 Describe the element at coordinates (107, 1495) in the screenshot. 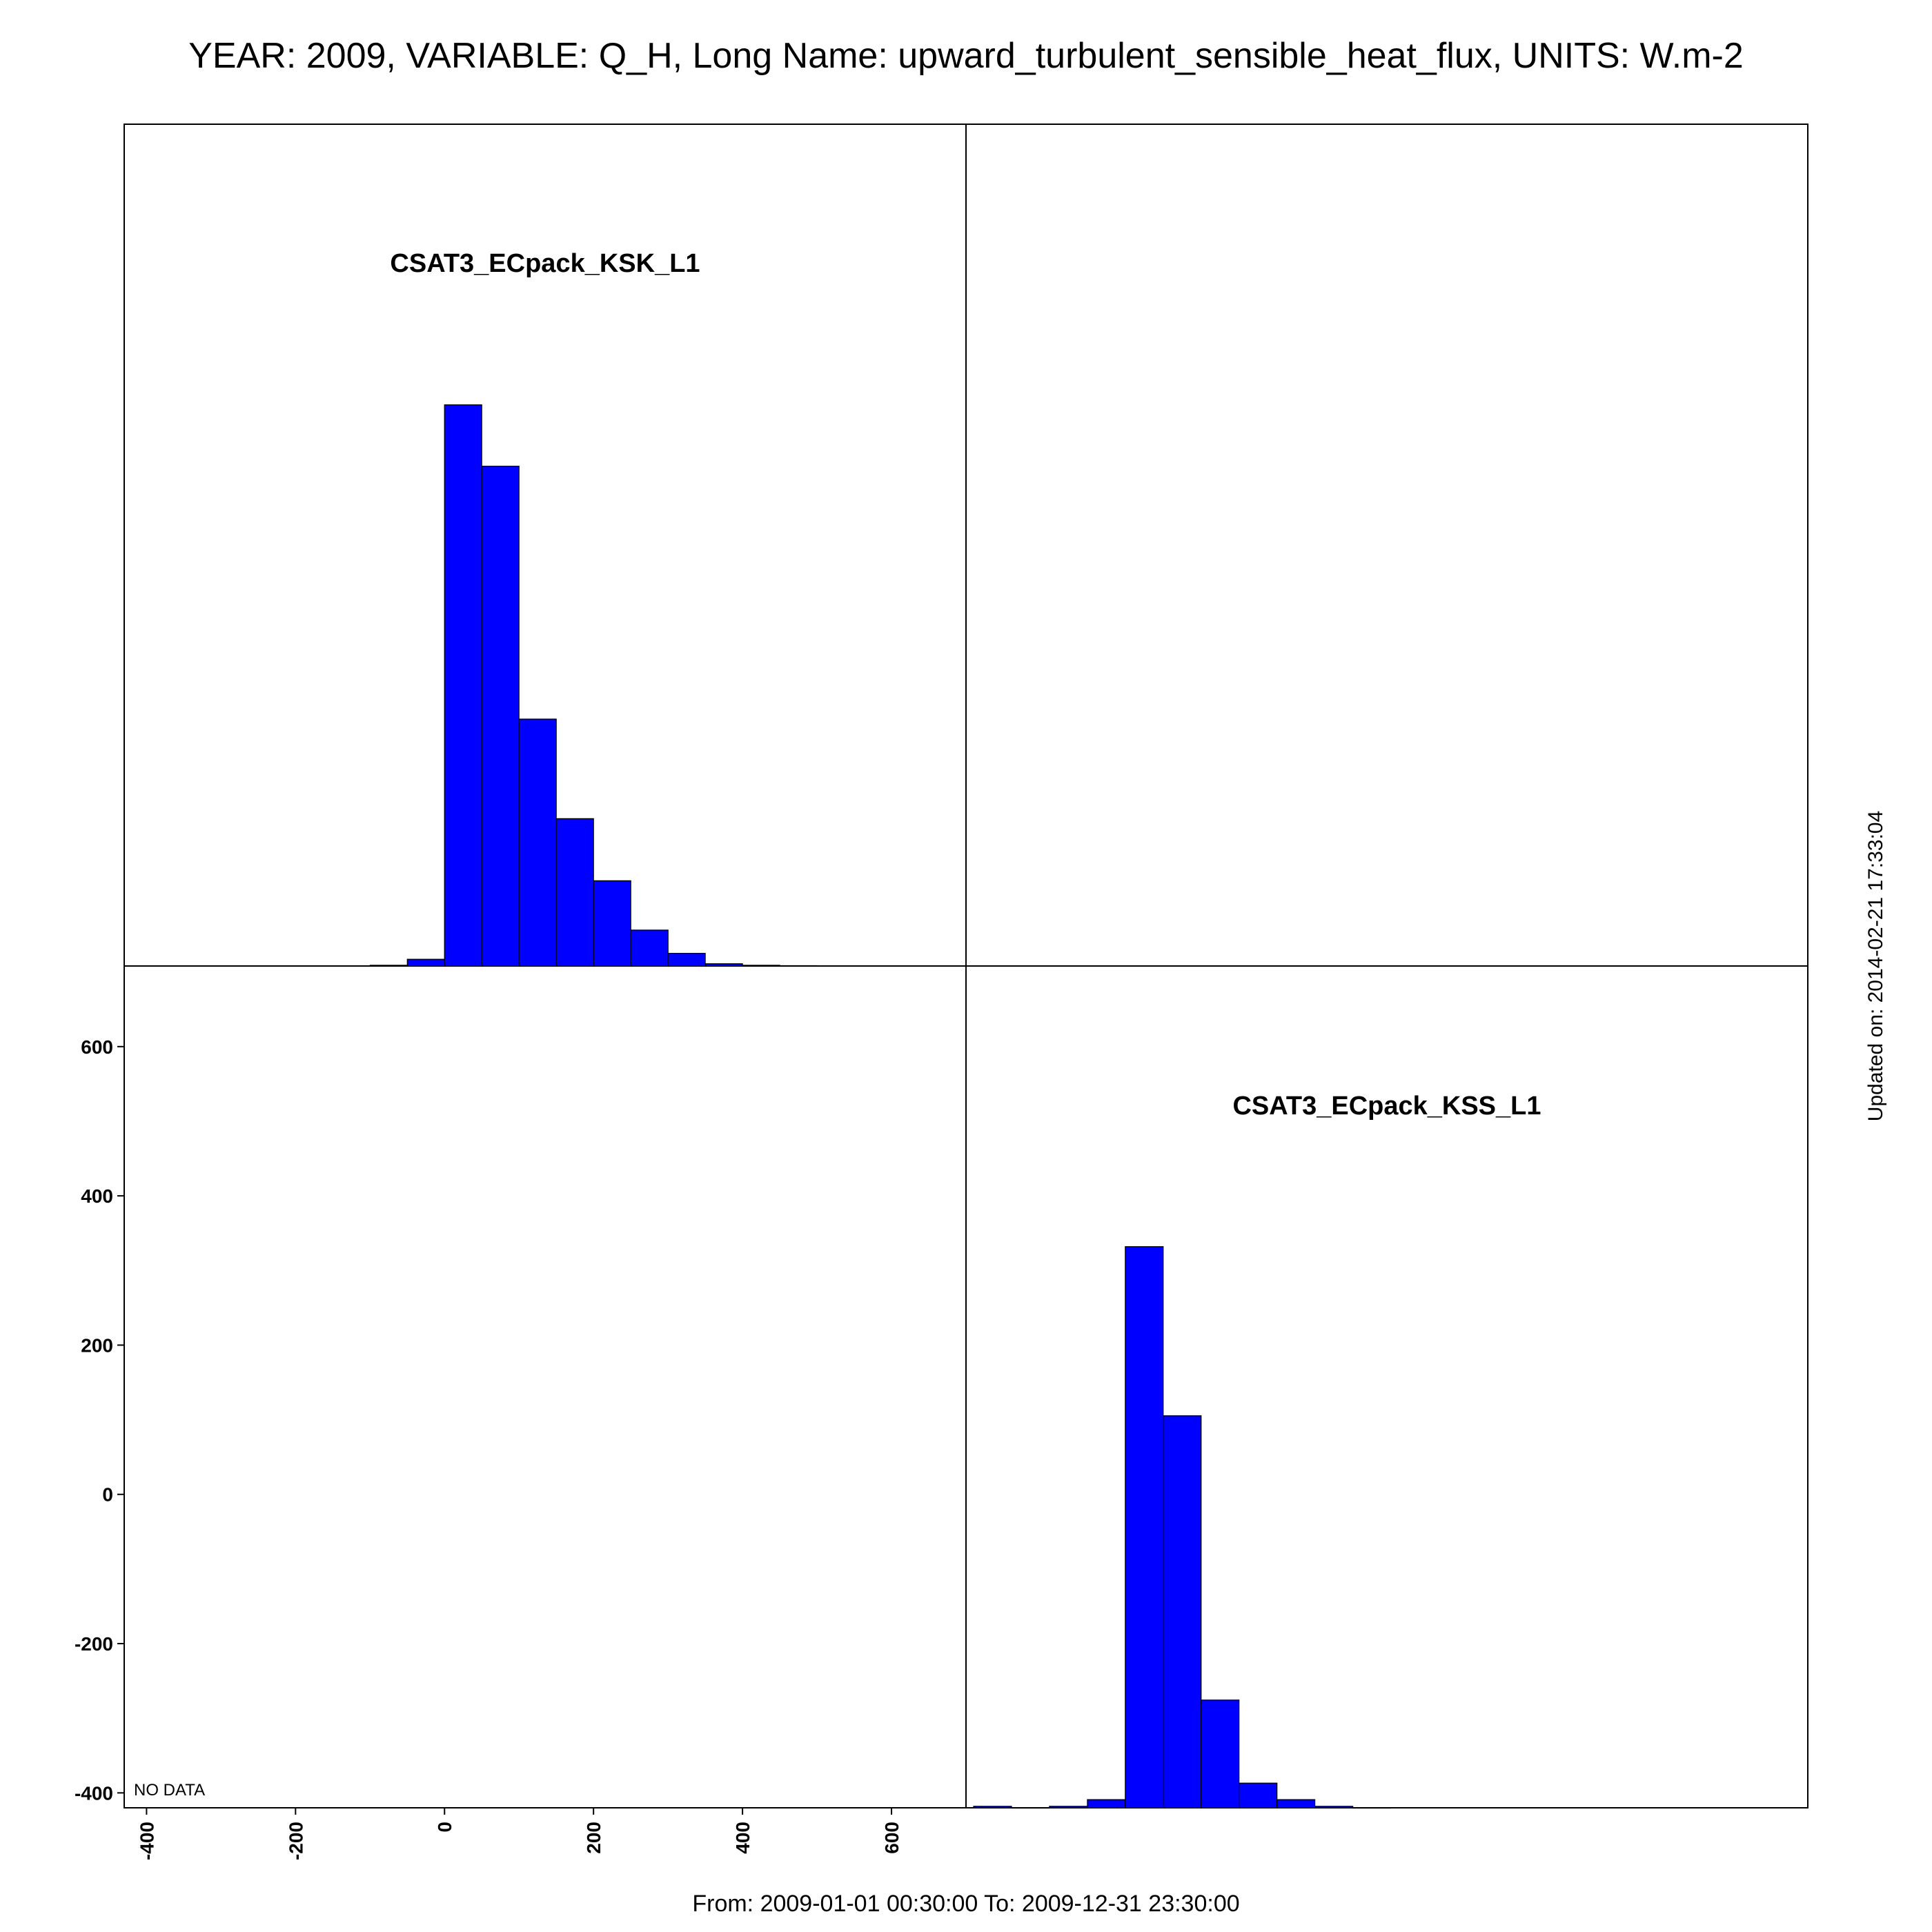

I see `y-tick-label-2: 0` at that location.